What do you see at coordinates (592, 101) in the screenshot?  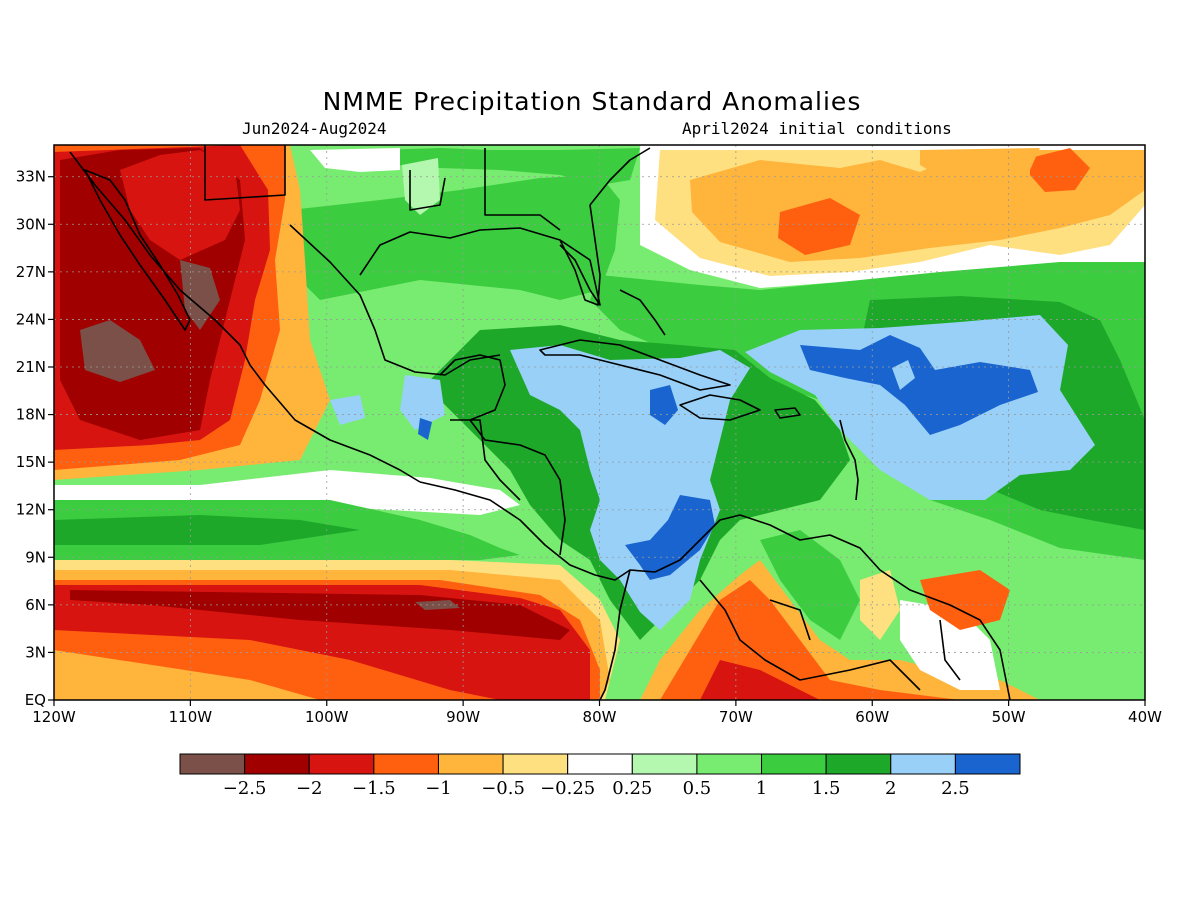 I see `map-title: NMME Precipitation Standard Anomalies` at bounding box center [592, 101].